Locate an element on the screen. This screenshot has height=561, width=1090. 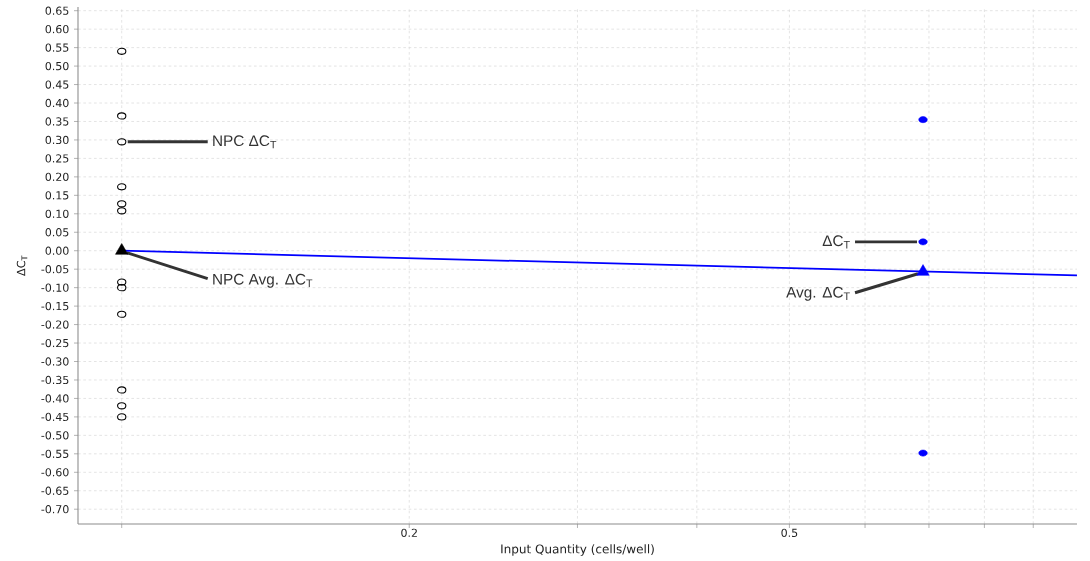
text: ΔC$_{T}$ is located at coordinates (836, 242).